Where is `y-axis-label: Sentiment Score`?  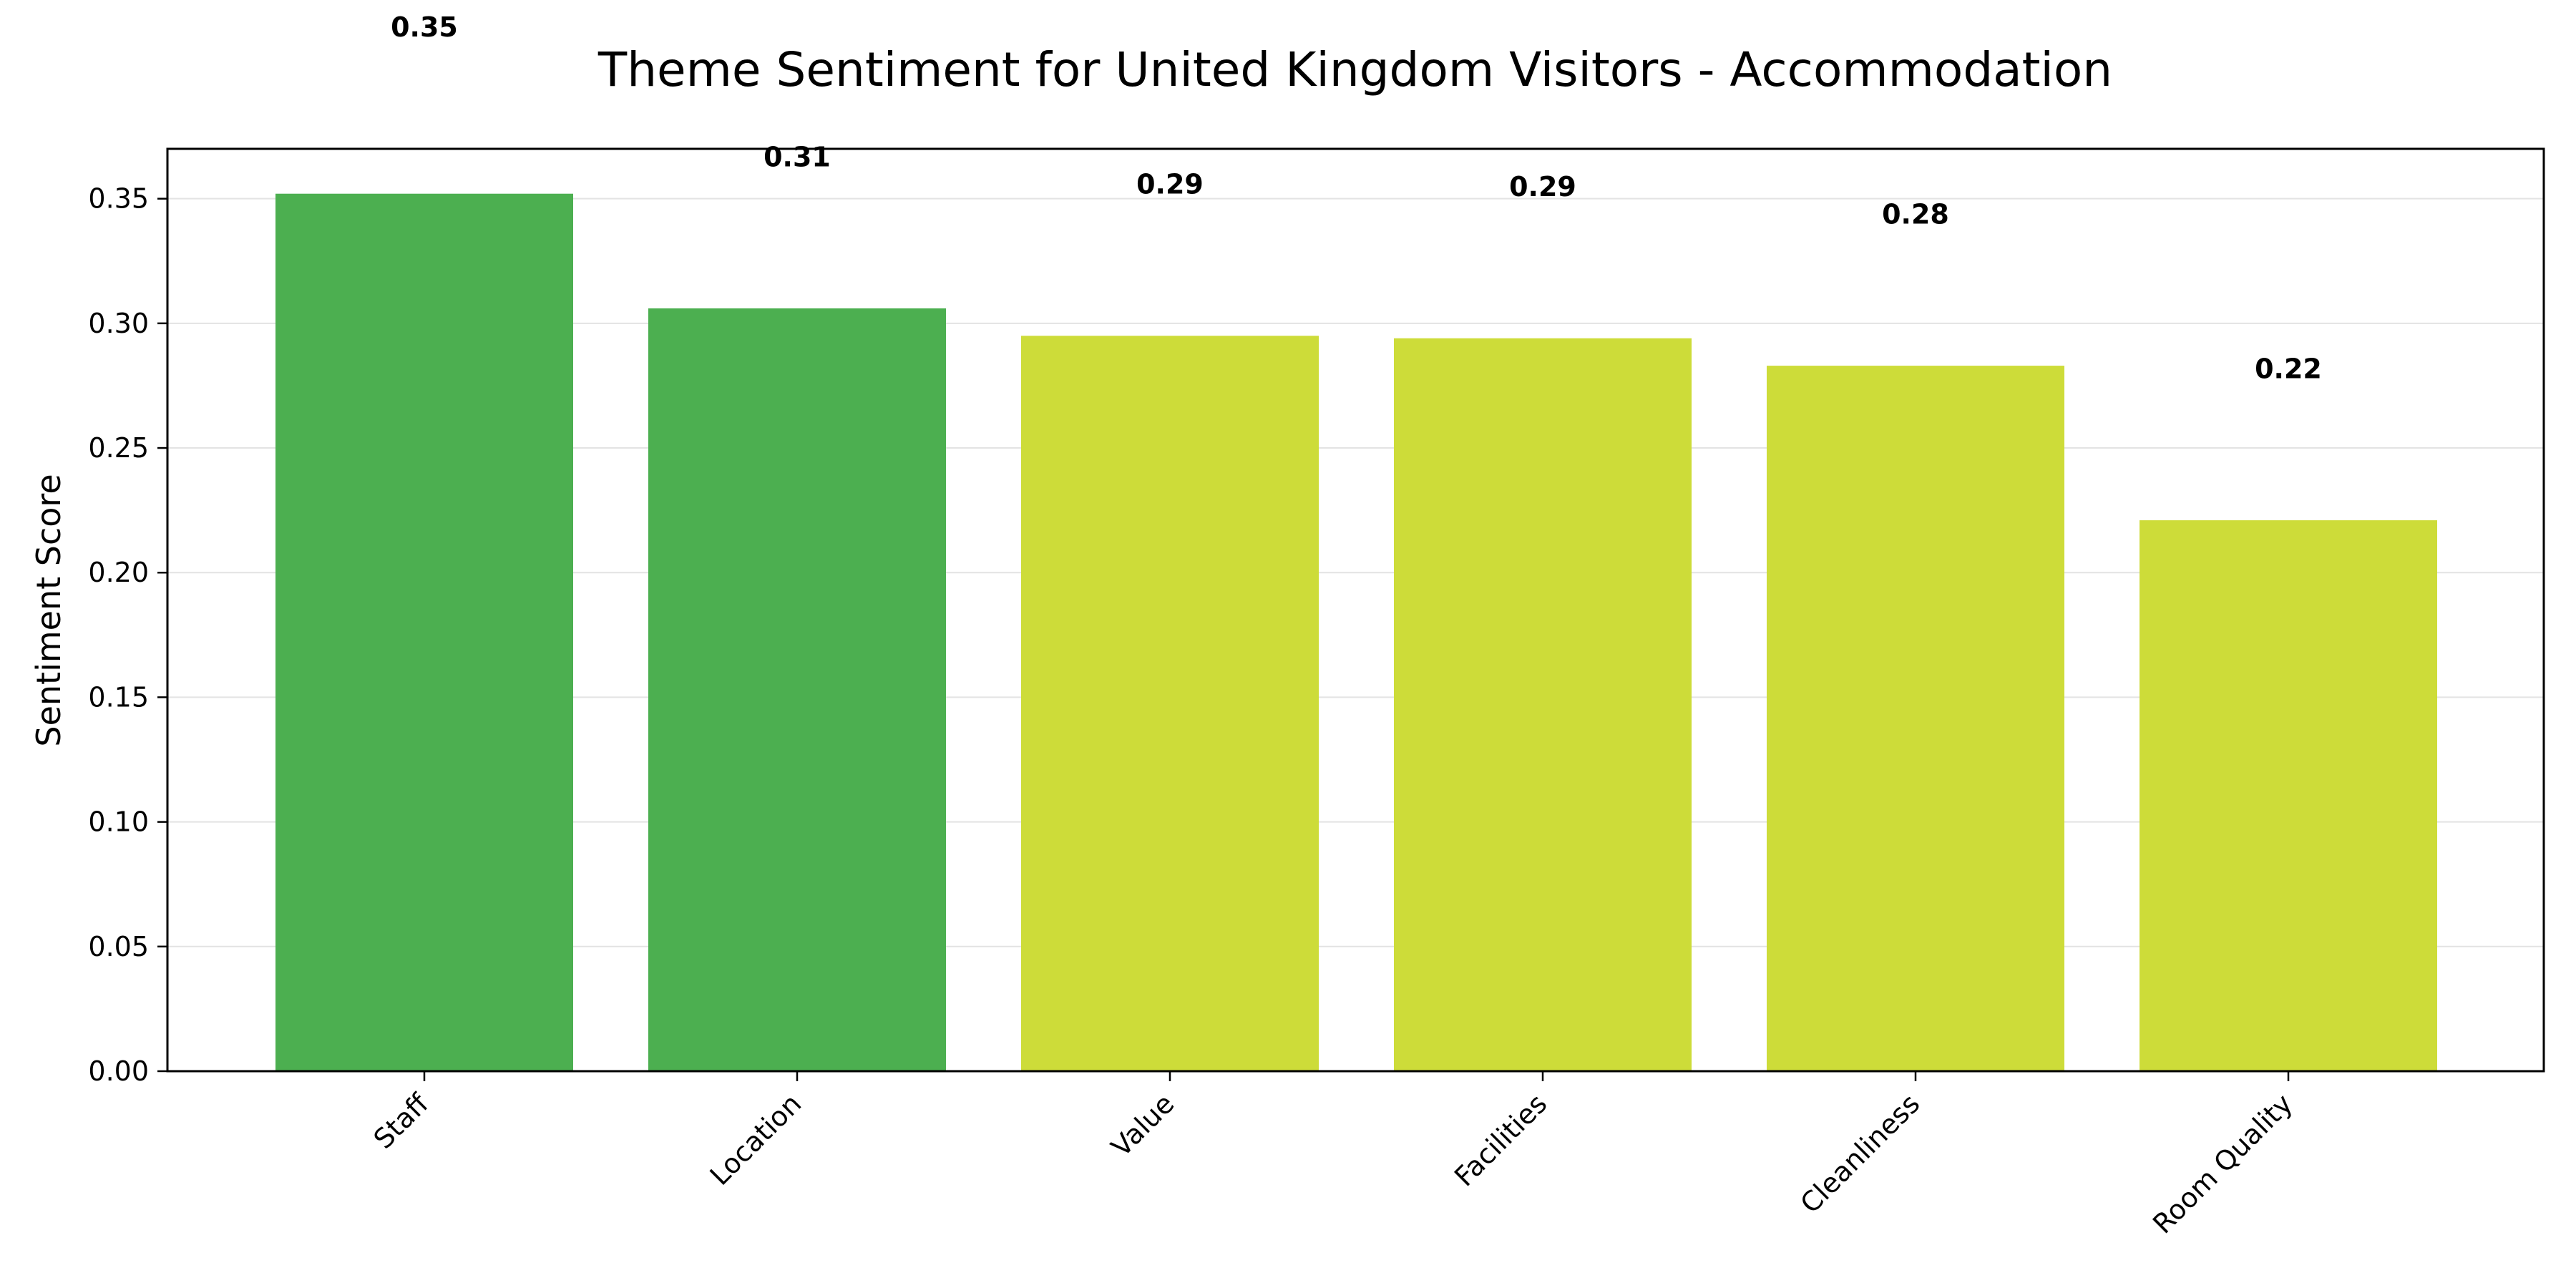 y-axis-label: Sentiment Score is located at coordinates (48, 610).